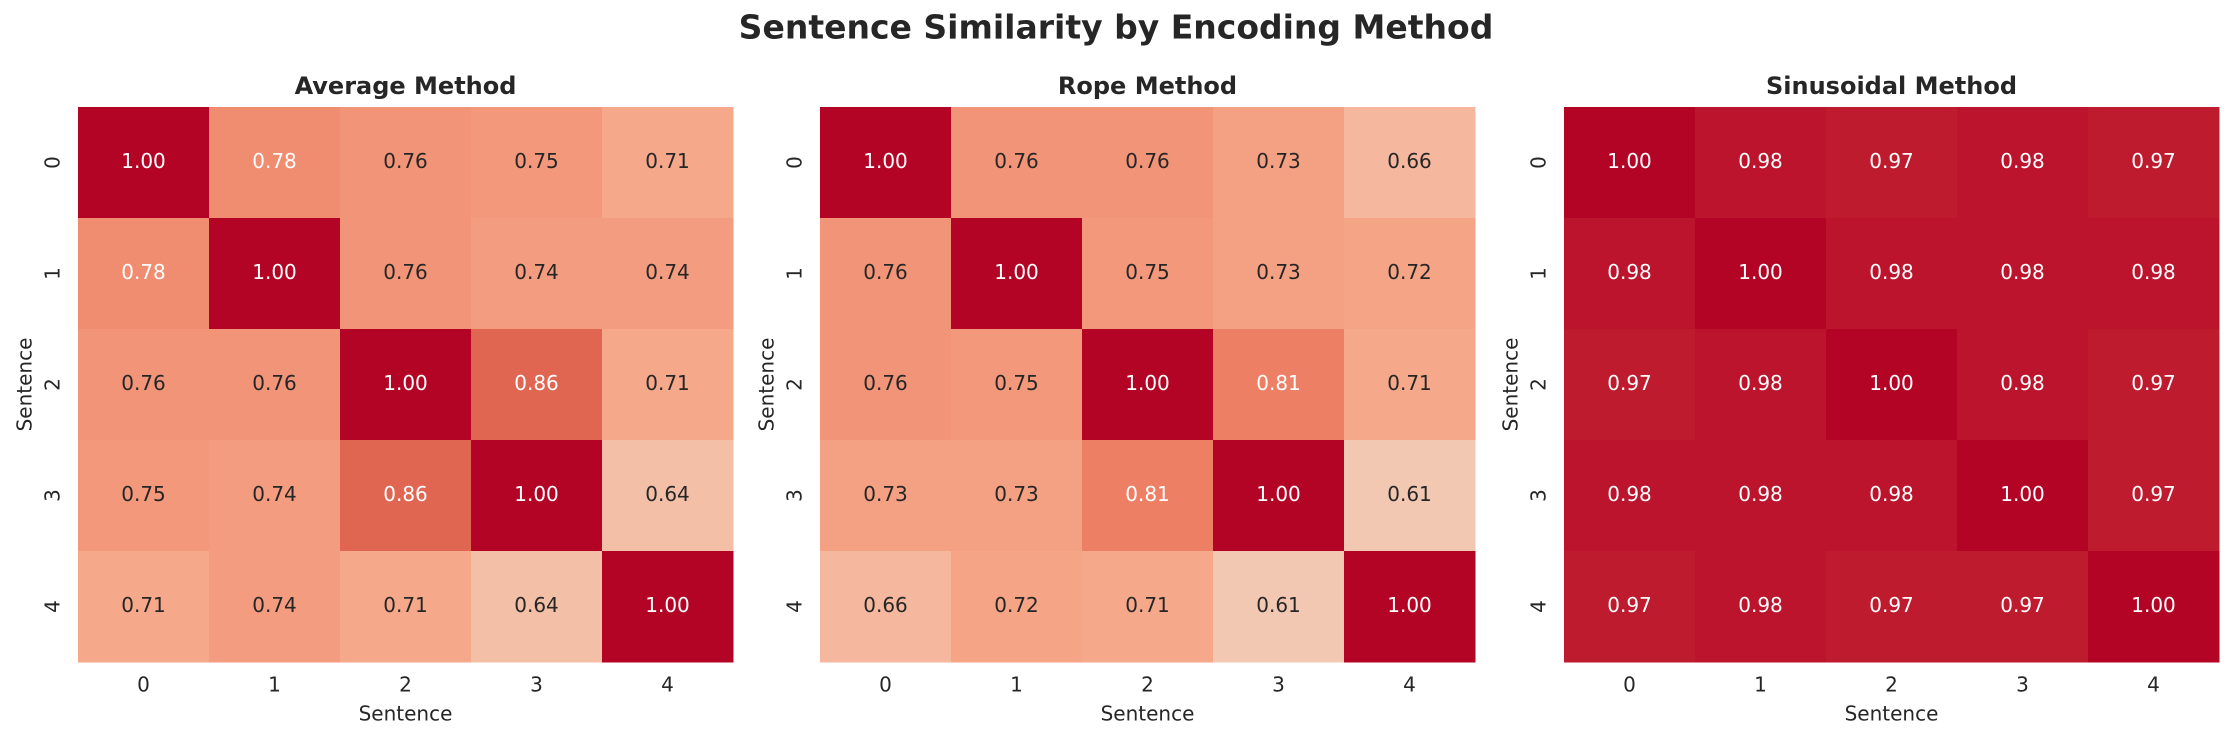 The width and height of the screenshot is (2233, 740). Describe the element at coordinates (1016, 605) in the screenshot. I see `cell-label: 0.72` at that location.